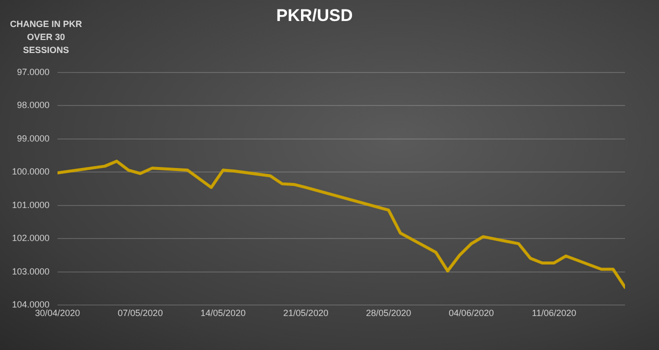 The width and height of the screenshot is (659, 350). Describe the element at coordinates (31, 271) in the screenshot. I see `y-tick-label: 103.0000` at that location.